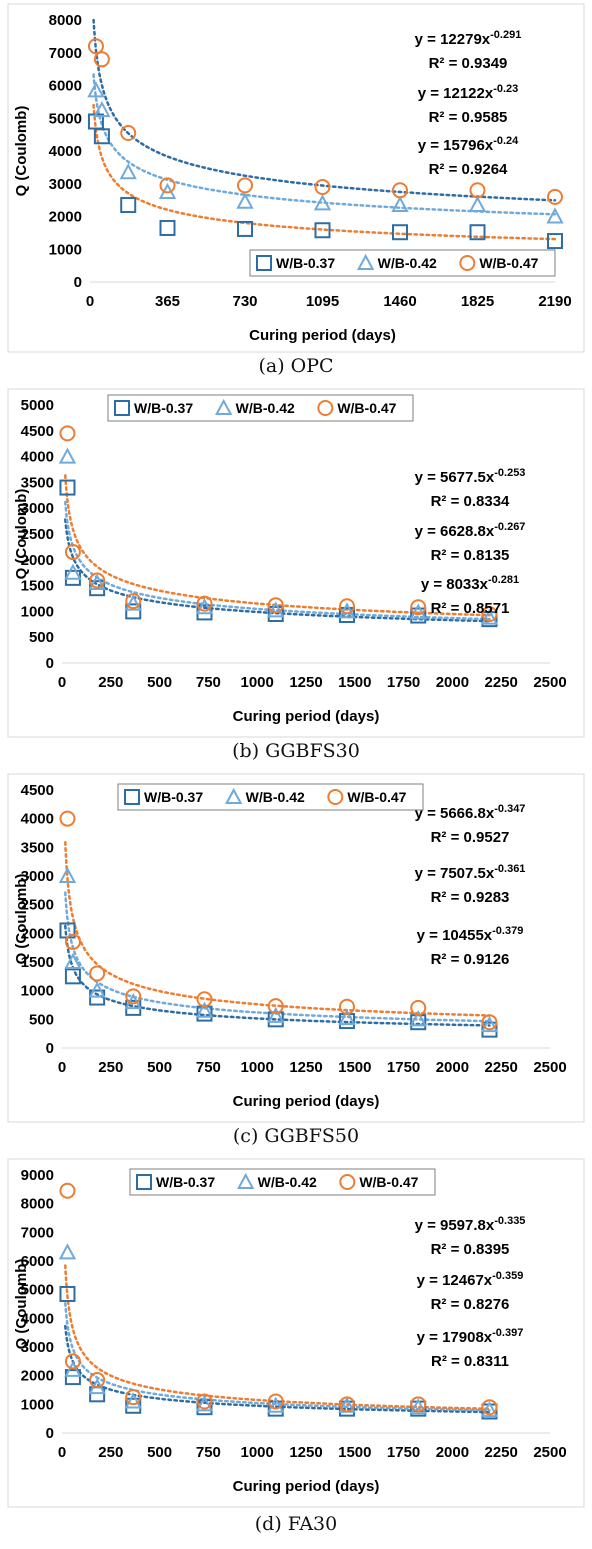  I want to click on x-tick-label: 0, so click(90, 301).